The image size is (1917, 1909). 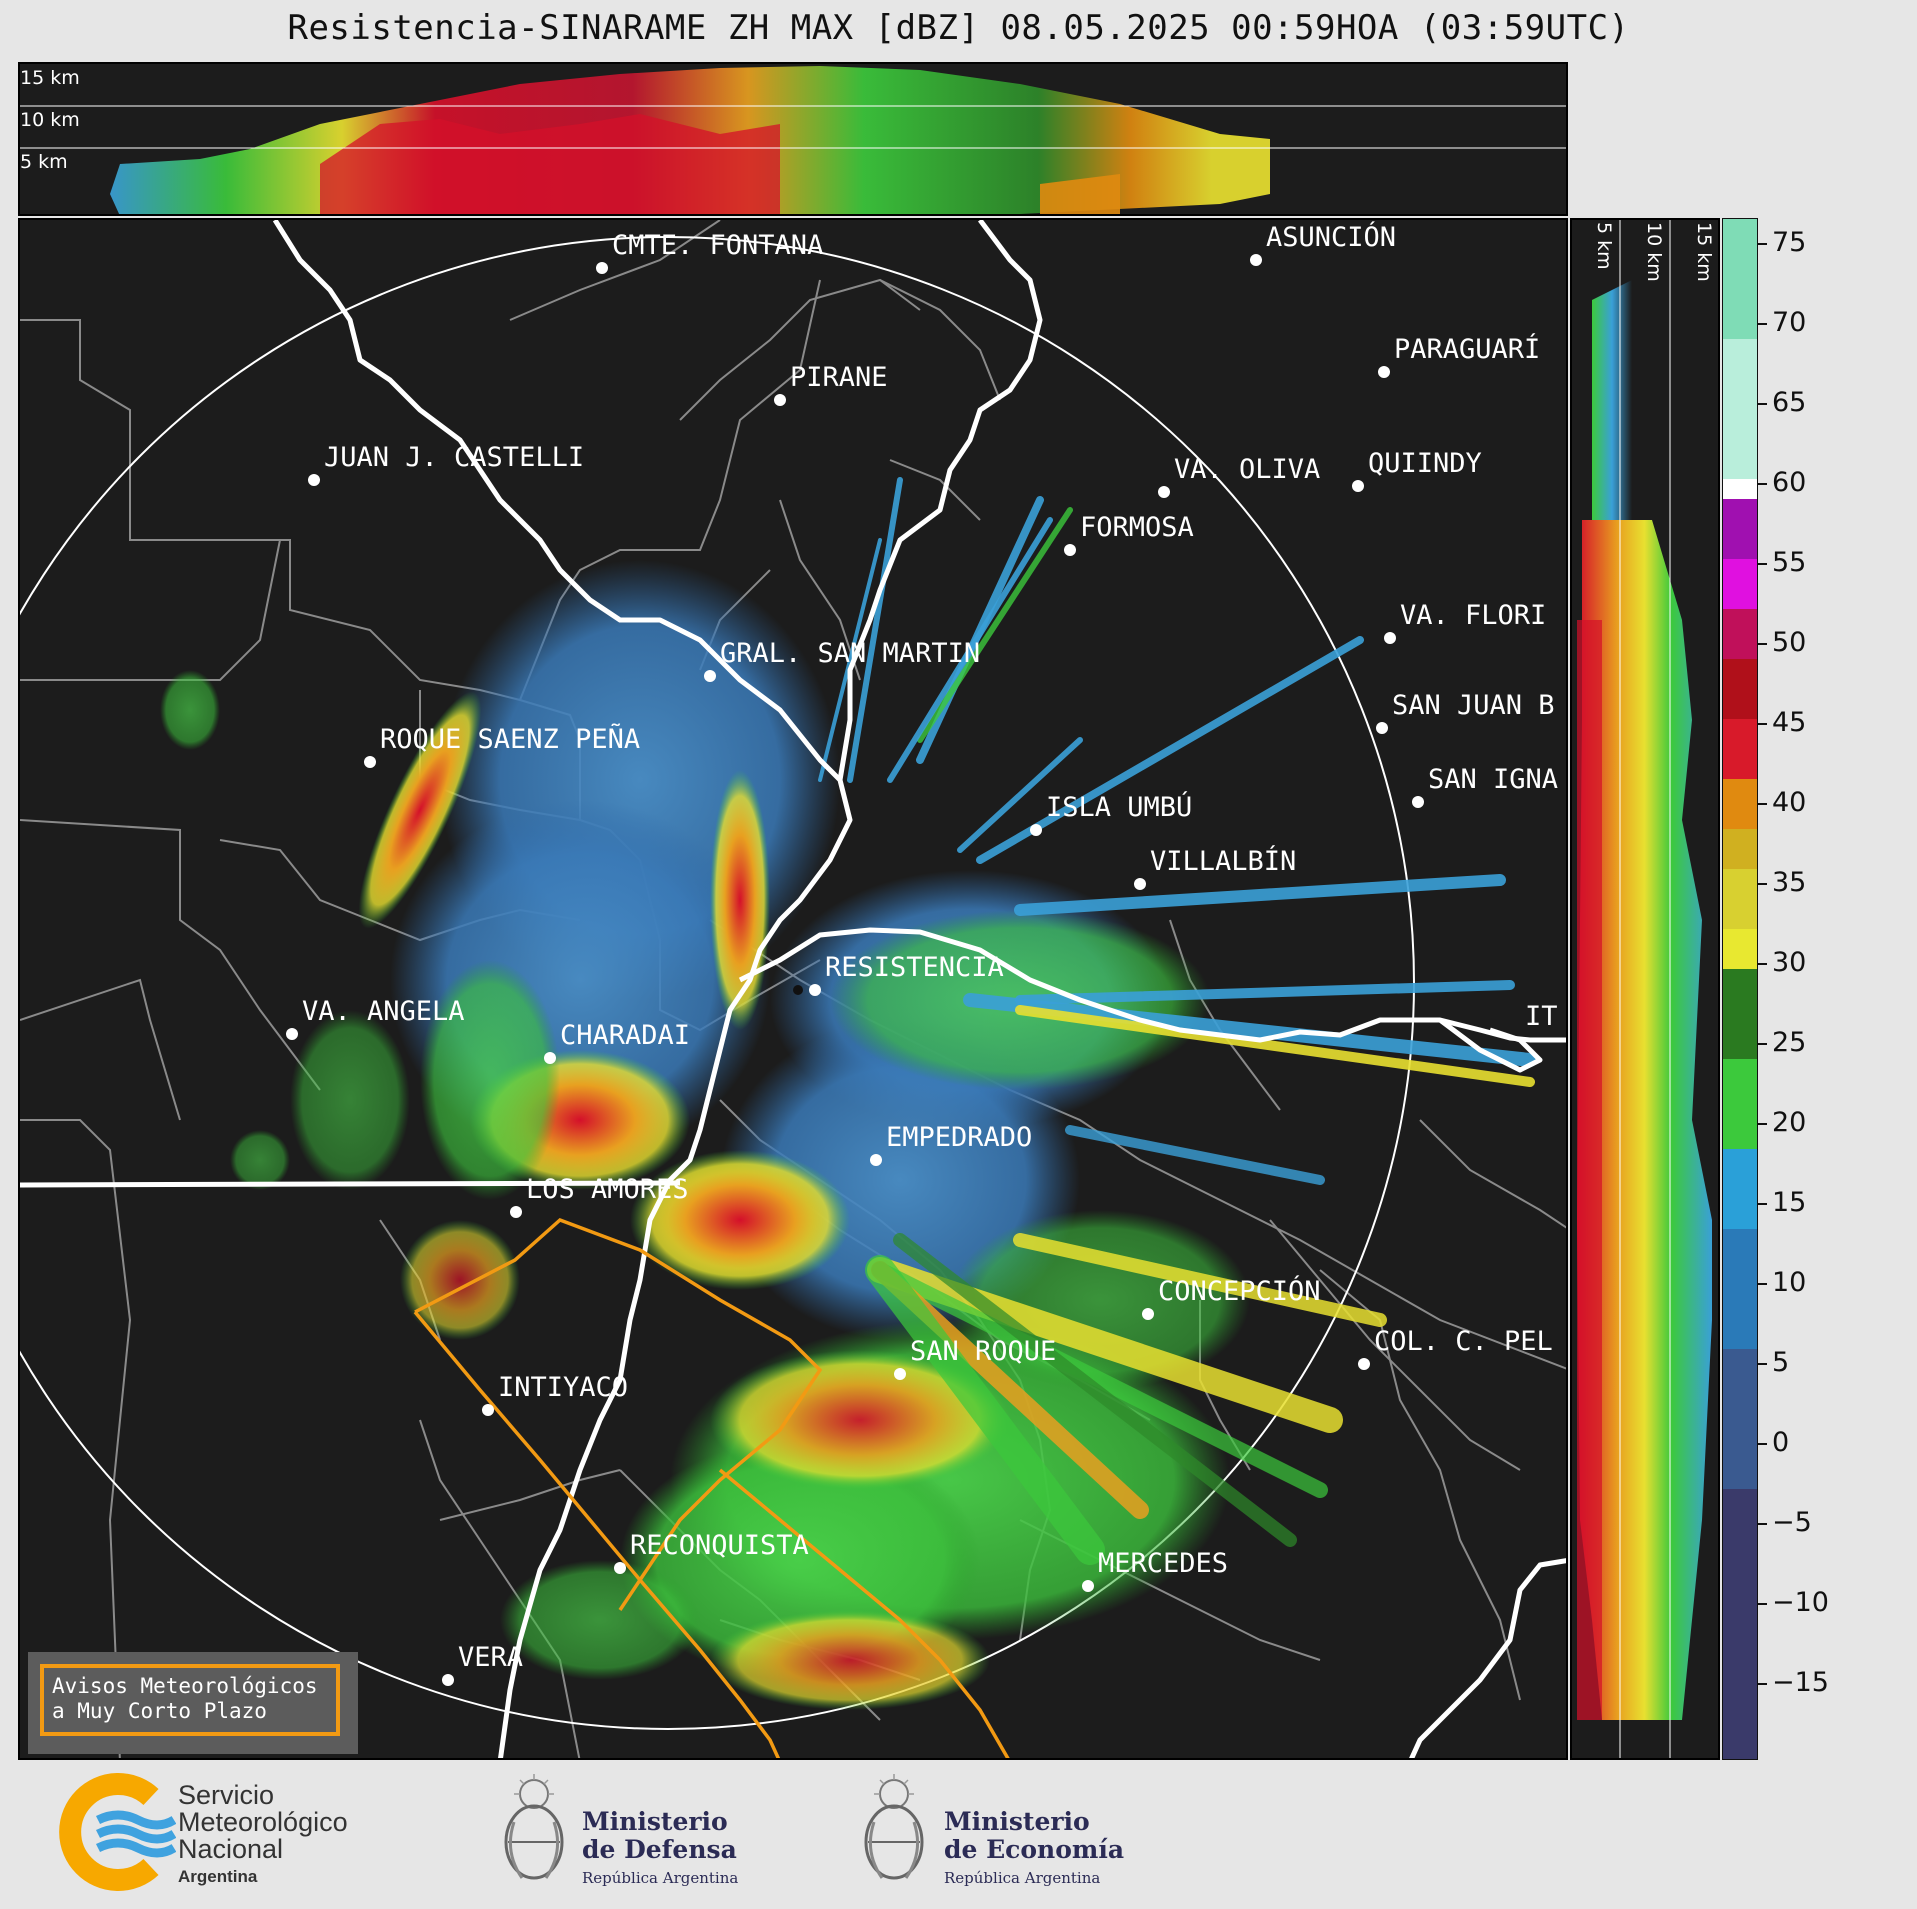 I want to click on colorbar-tick: −5, so click(x=1785, y=1522).